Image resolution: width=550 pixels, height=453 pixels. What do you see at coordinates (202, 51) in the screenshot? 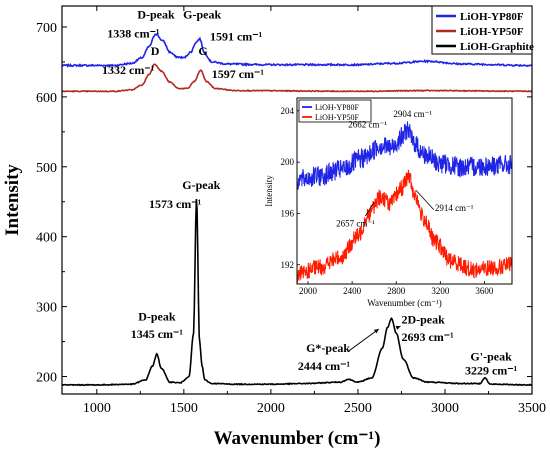
I see `annotation-label: G` at bounding box center [202, 51].